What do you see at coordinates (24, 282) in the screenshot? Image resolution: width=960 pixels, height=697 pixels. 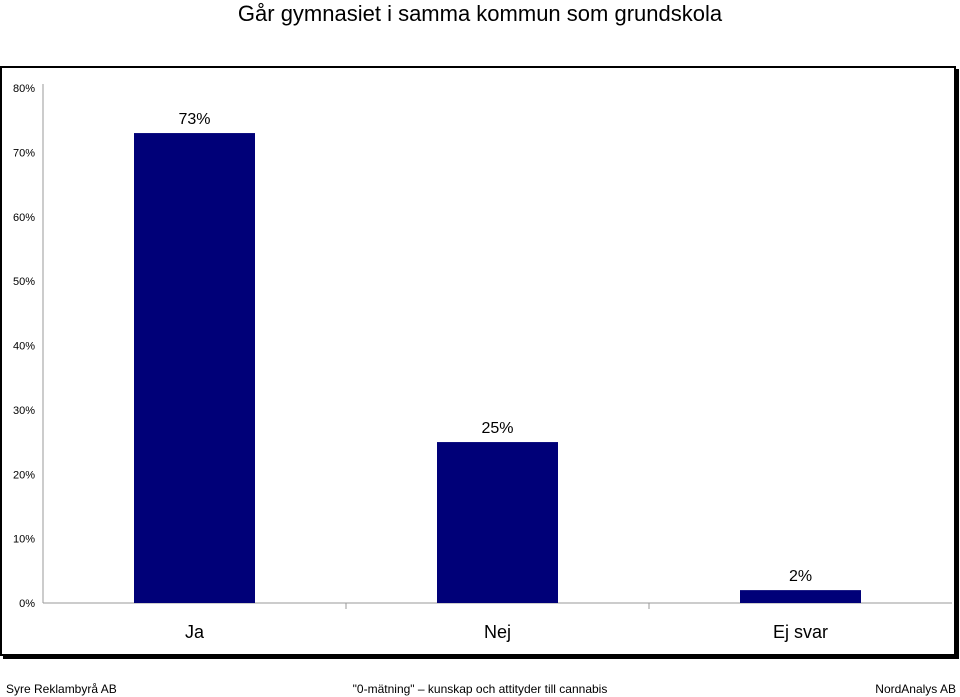 I see `y-tick-label: 50%` at bounding box center [24, 282].